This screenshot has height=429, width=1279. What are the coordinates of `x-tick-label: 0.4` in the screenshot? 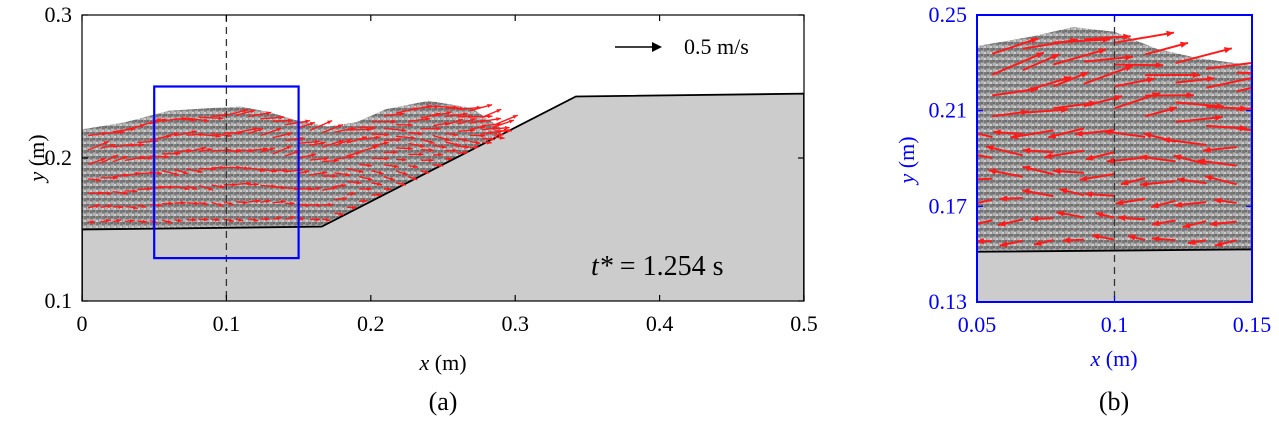 It's located at (660, 323).